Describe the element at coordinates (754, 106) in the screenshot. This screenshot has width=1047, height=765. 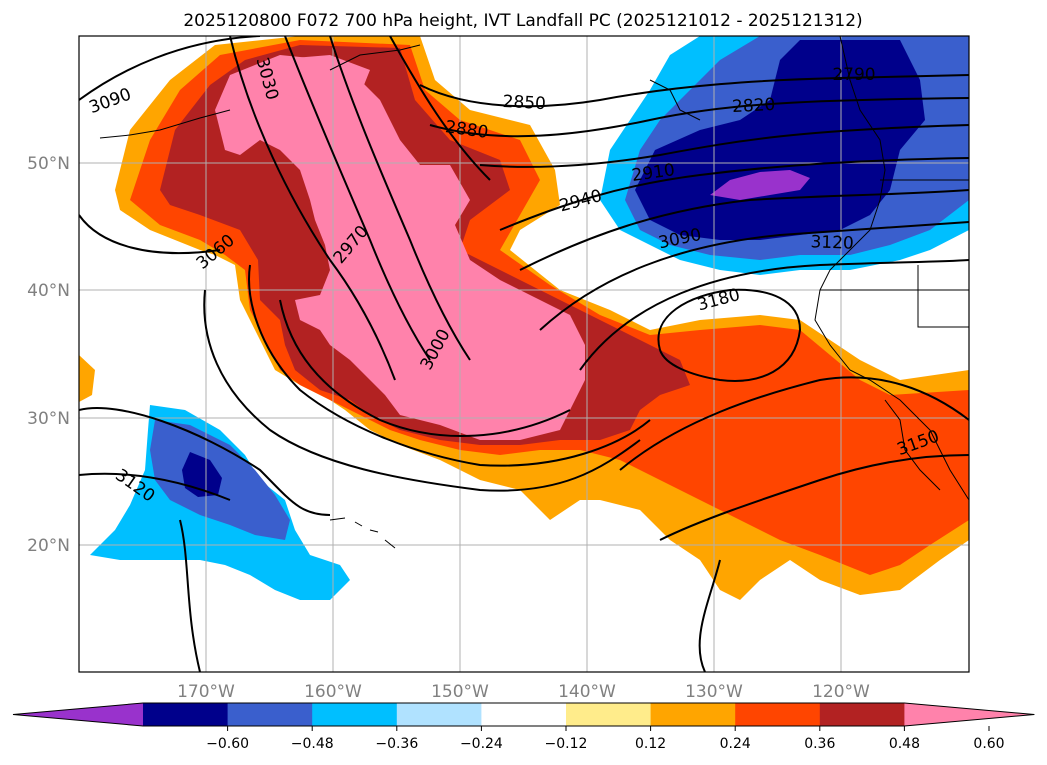
I see `contour-label: 2820` at that location.